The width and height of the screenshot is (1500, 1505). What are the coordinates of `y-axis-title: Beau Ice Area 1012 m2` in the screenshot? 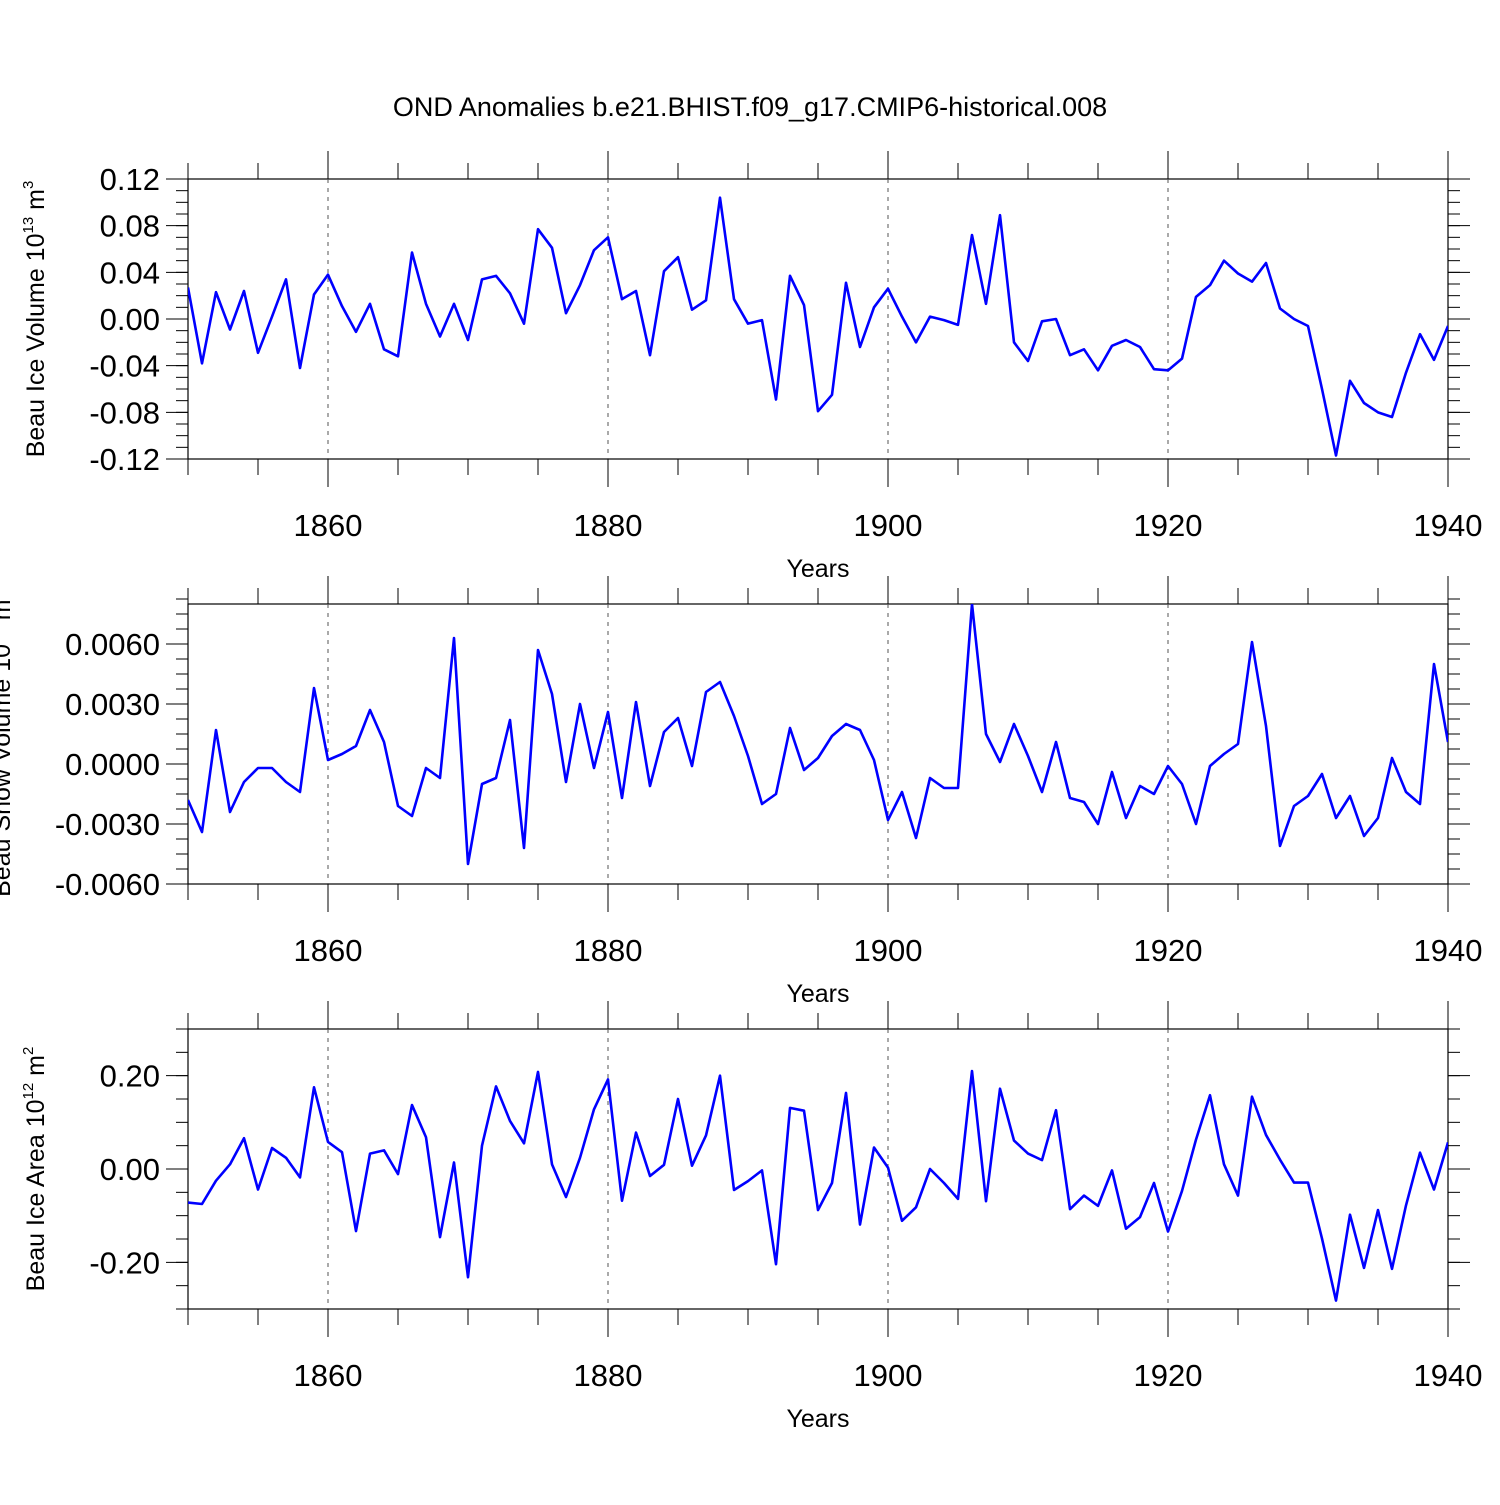 It's located at (35, 1169).